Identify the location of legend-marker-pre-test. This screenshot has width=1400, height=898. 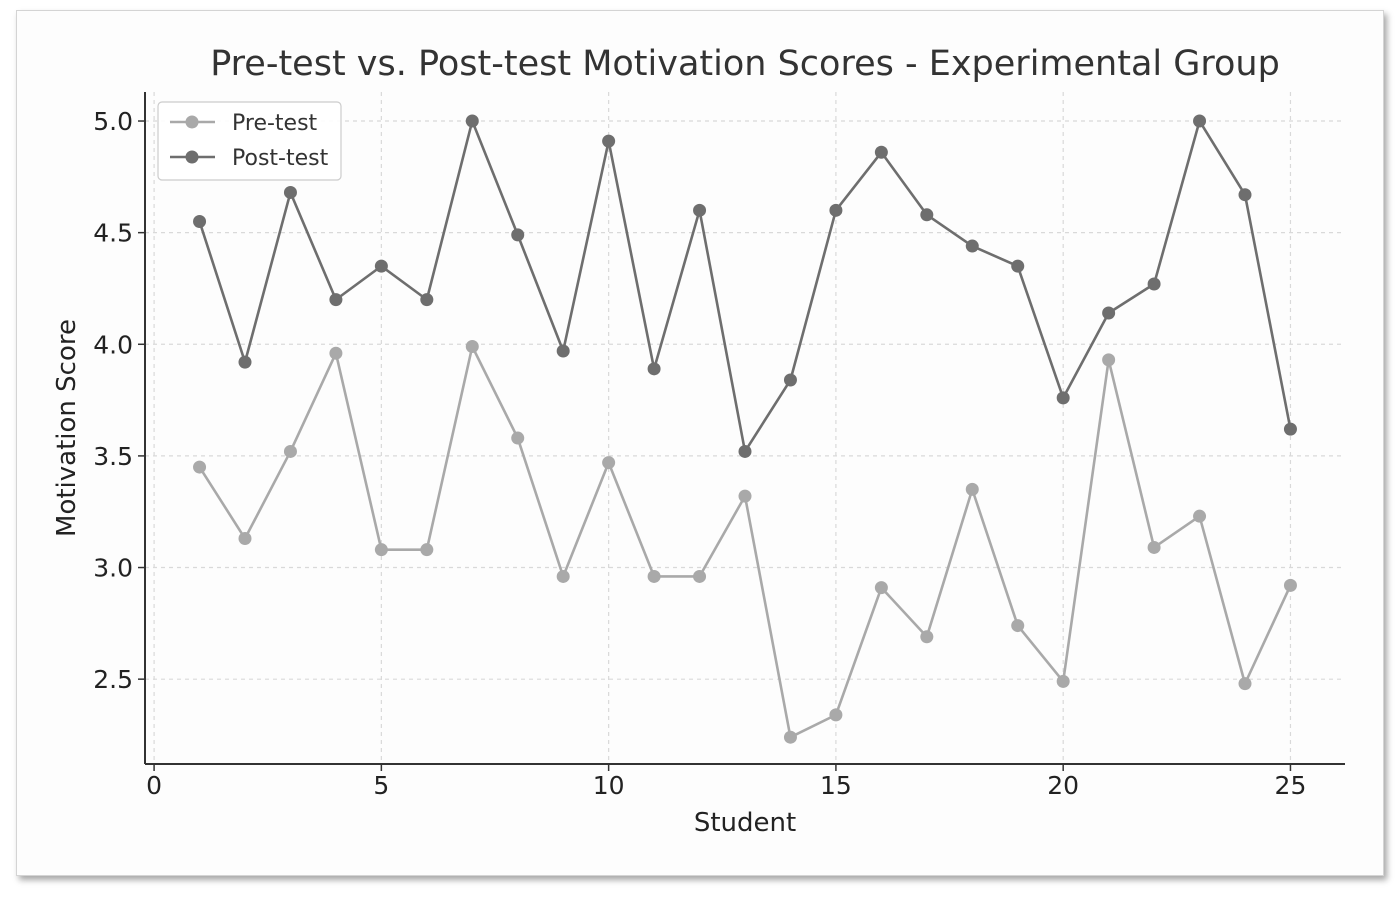
(192, 122).